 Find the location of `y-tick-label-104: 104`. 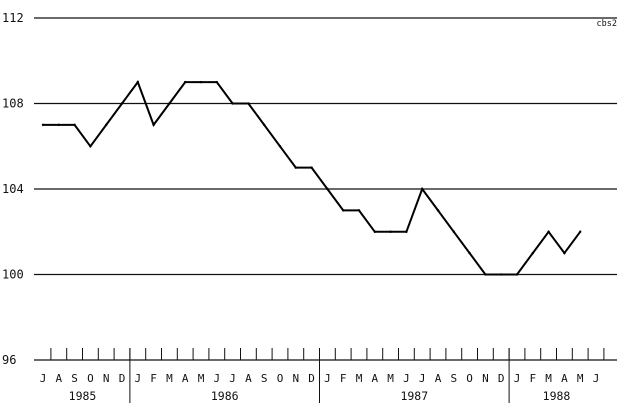

y-tick-label-104: 104 is located at coordinates (13, 189).